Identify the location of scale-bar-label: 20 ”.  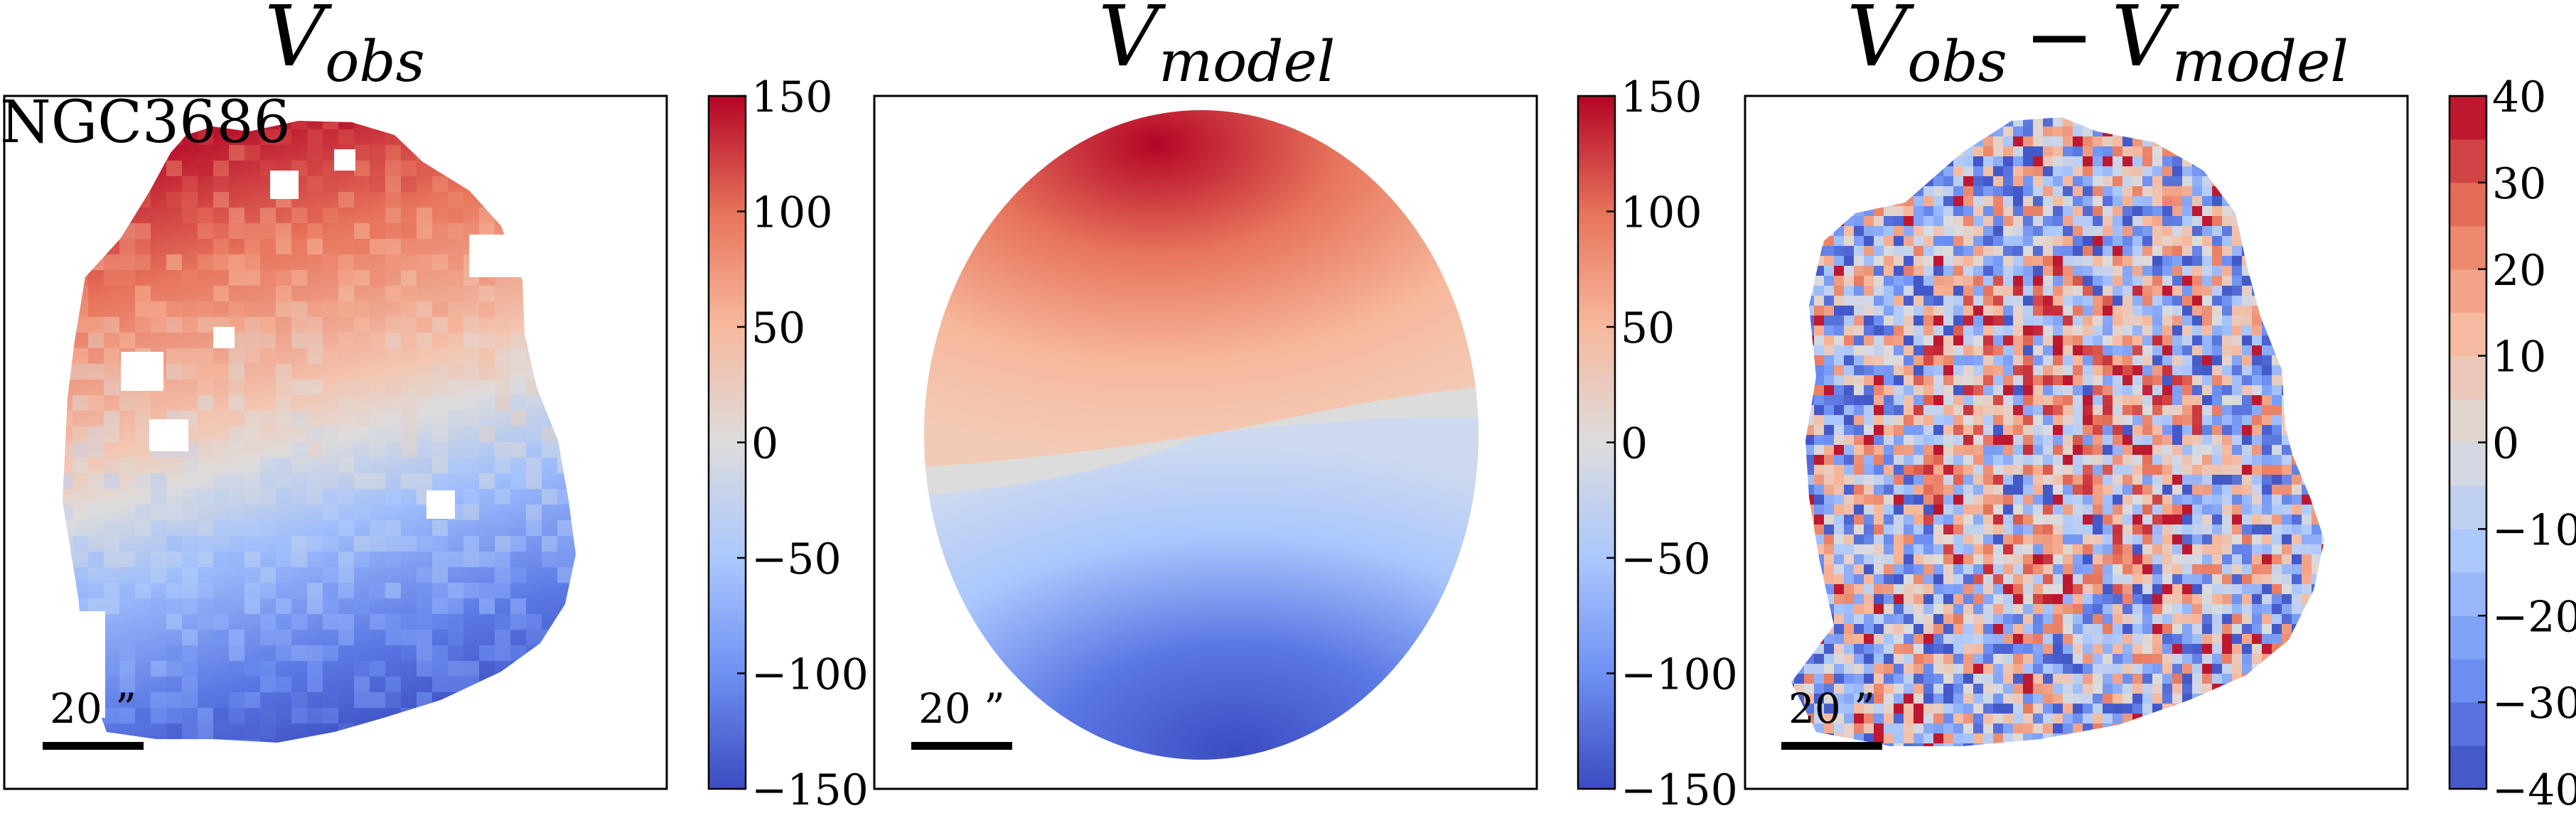
(93, 708).